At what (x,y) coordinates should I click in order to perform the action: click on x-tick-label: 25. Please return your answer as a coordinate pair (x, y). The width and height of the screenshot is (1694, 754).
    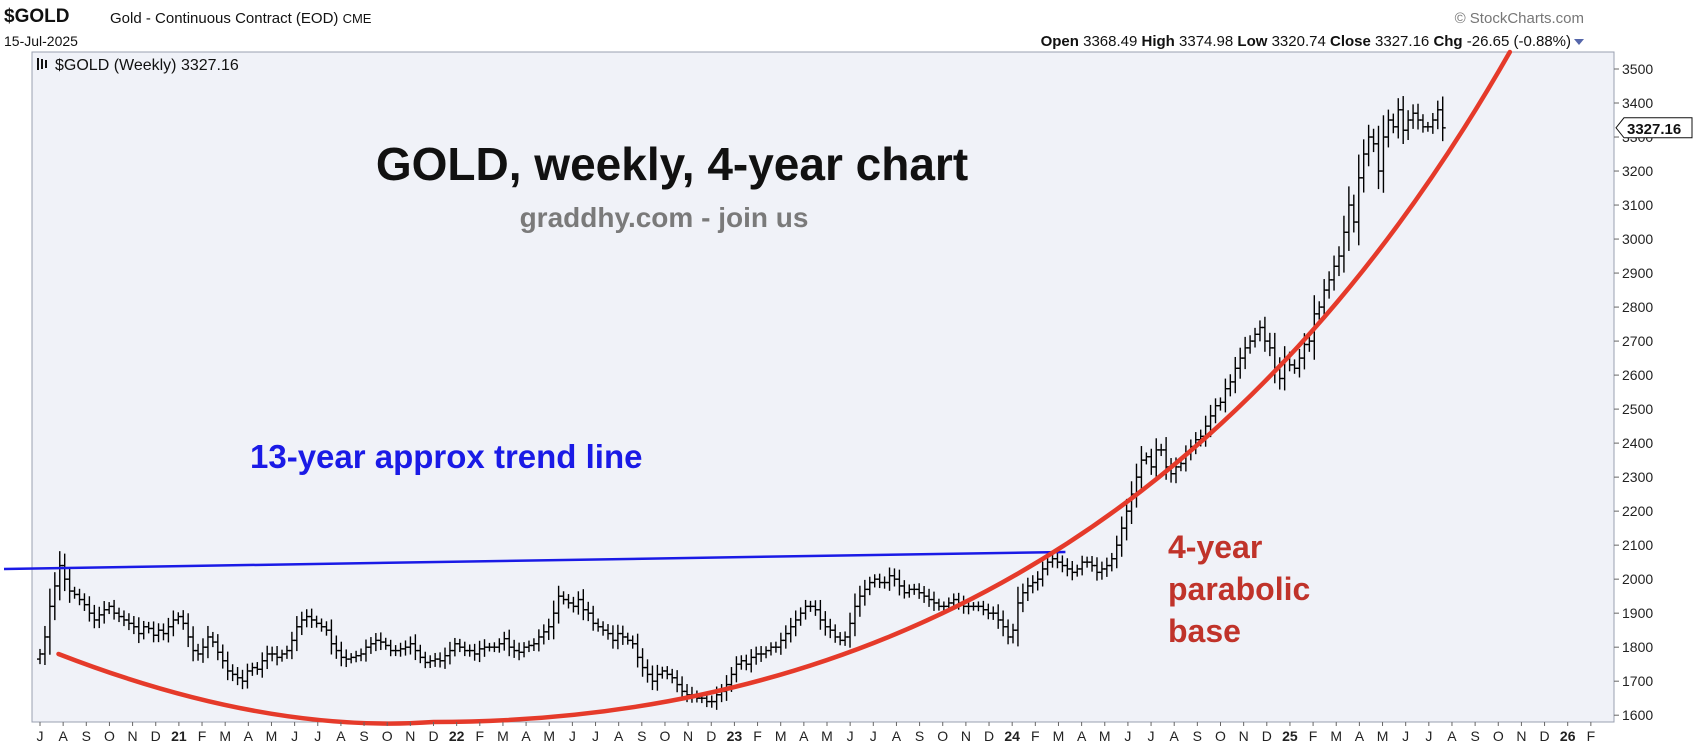
    Looking at the image, I should click on (1290, 736).